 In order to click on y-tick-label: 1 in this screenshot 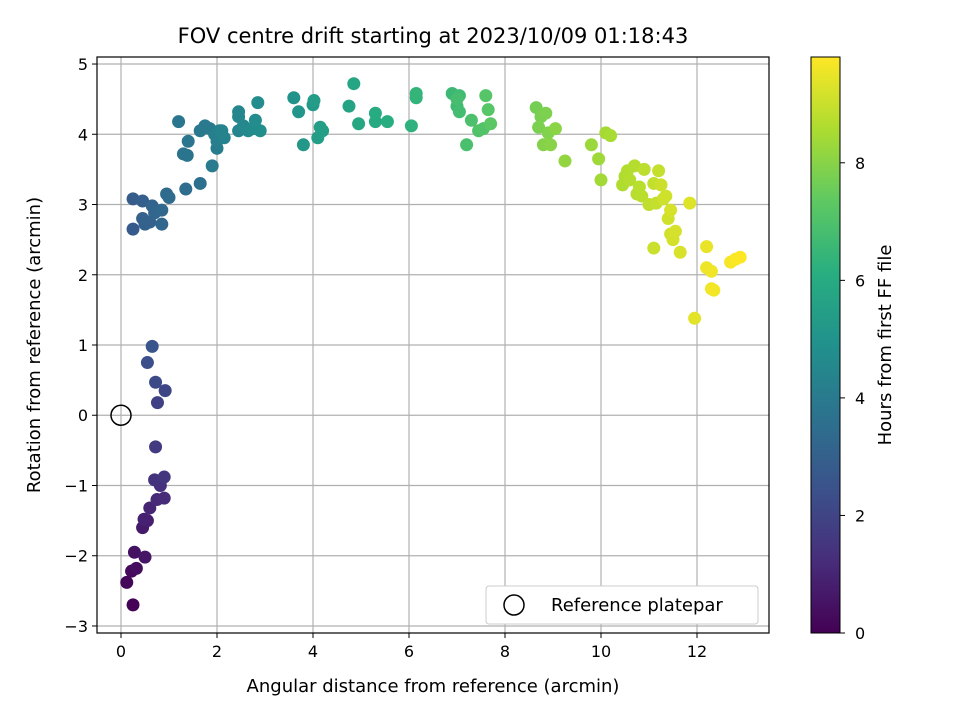, I will do `click(83, 345)`.